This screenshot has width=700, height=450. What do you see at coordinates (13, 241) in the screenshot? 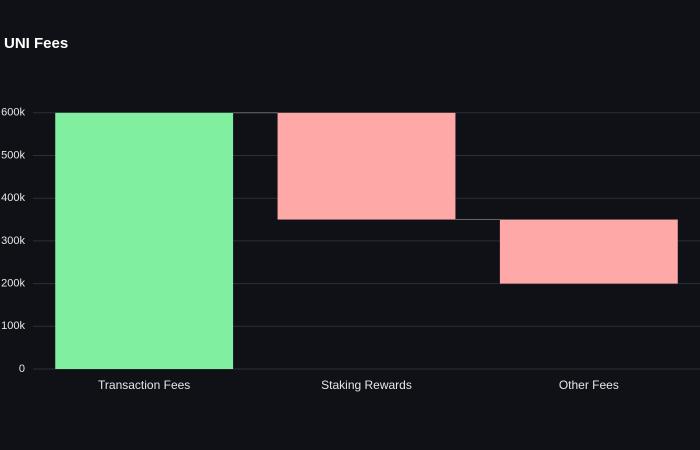
I see `y-tick-label: 300k` at bounding box center [13, 241].